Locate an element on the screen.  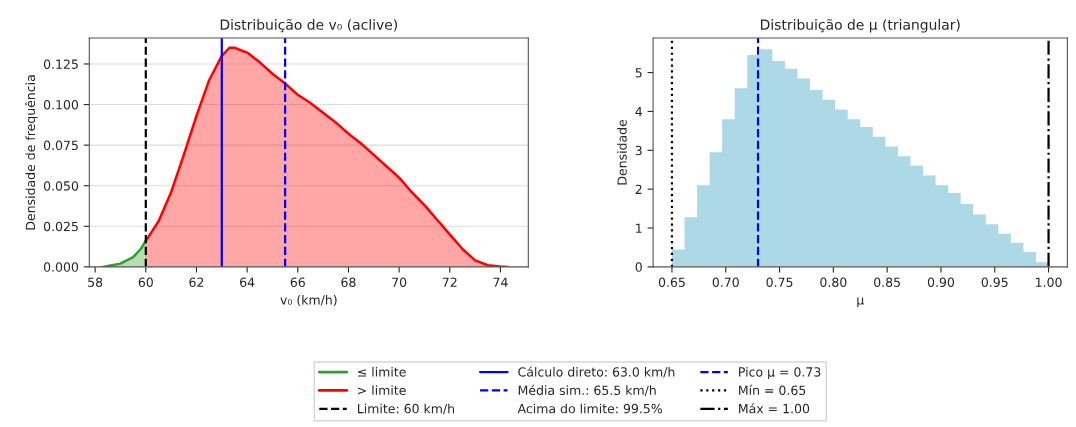
x-tick-label: 60 is located at coordinates (145, 282).